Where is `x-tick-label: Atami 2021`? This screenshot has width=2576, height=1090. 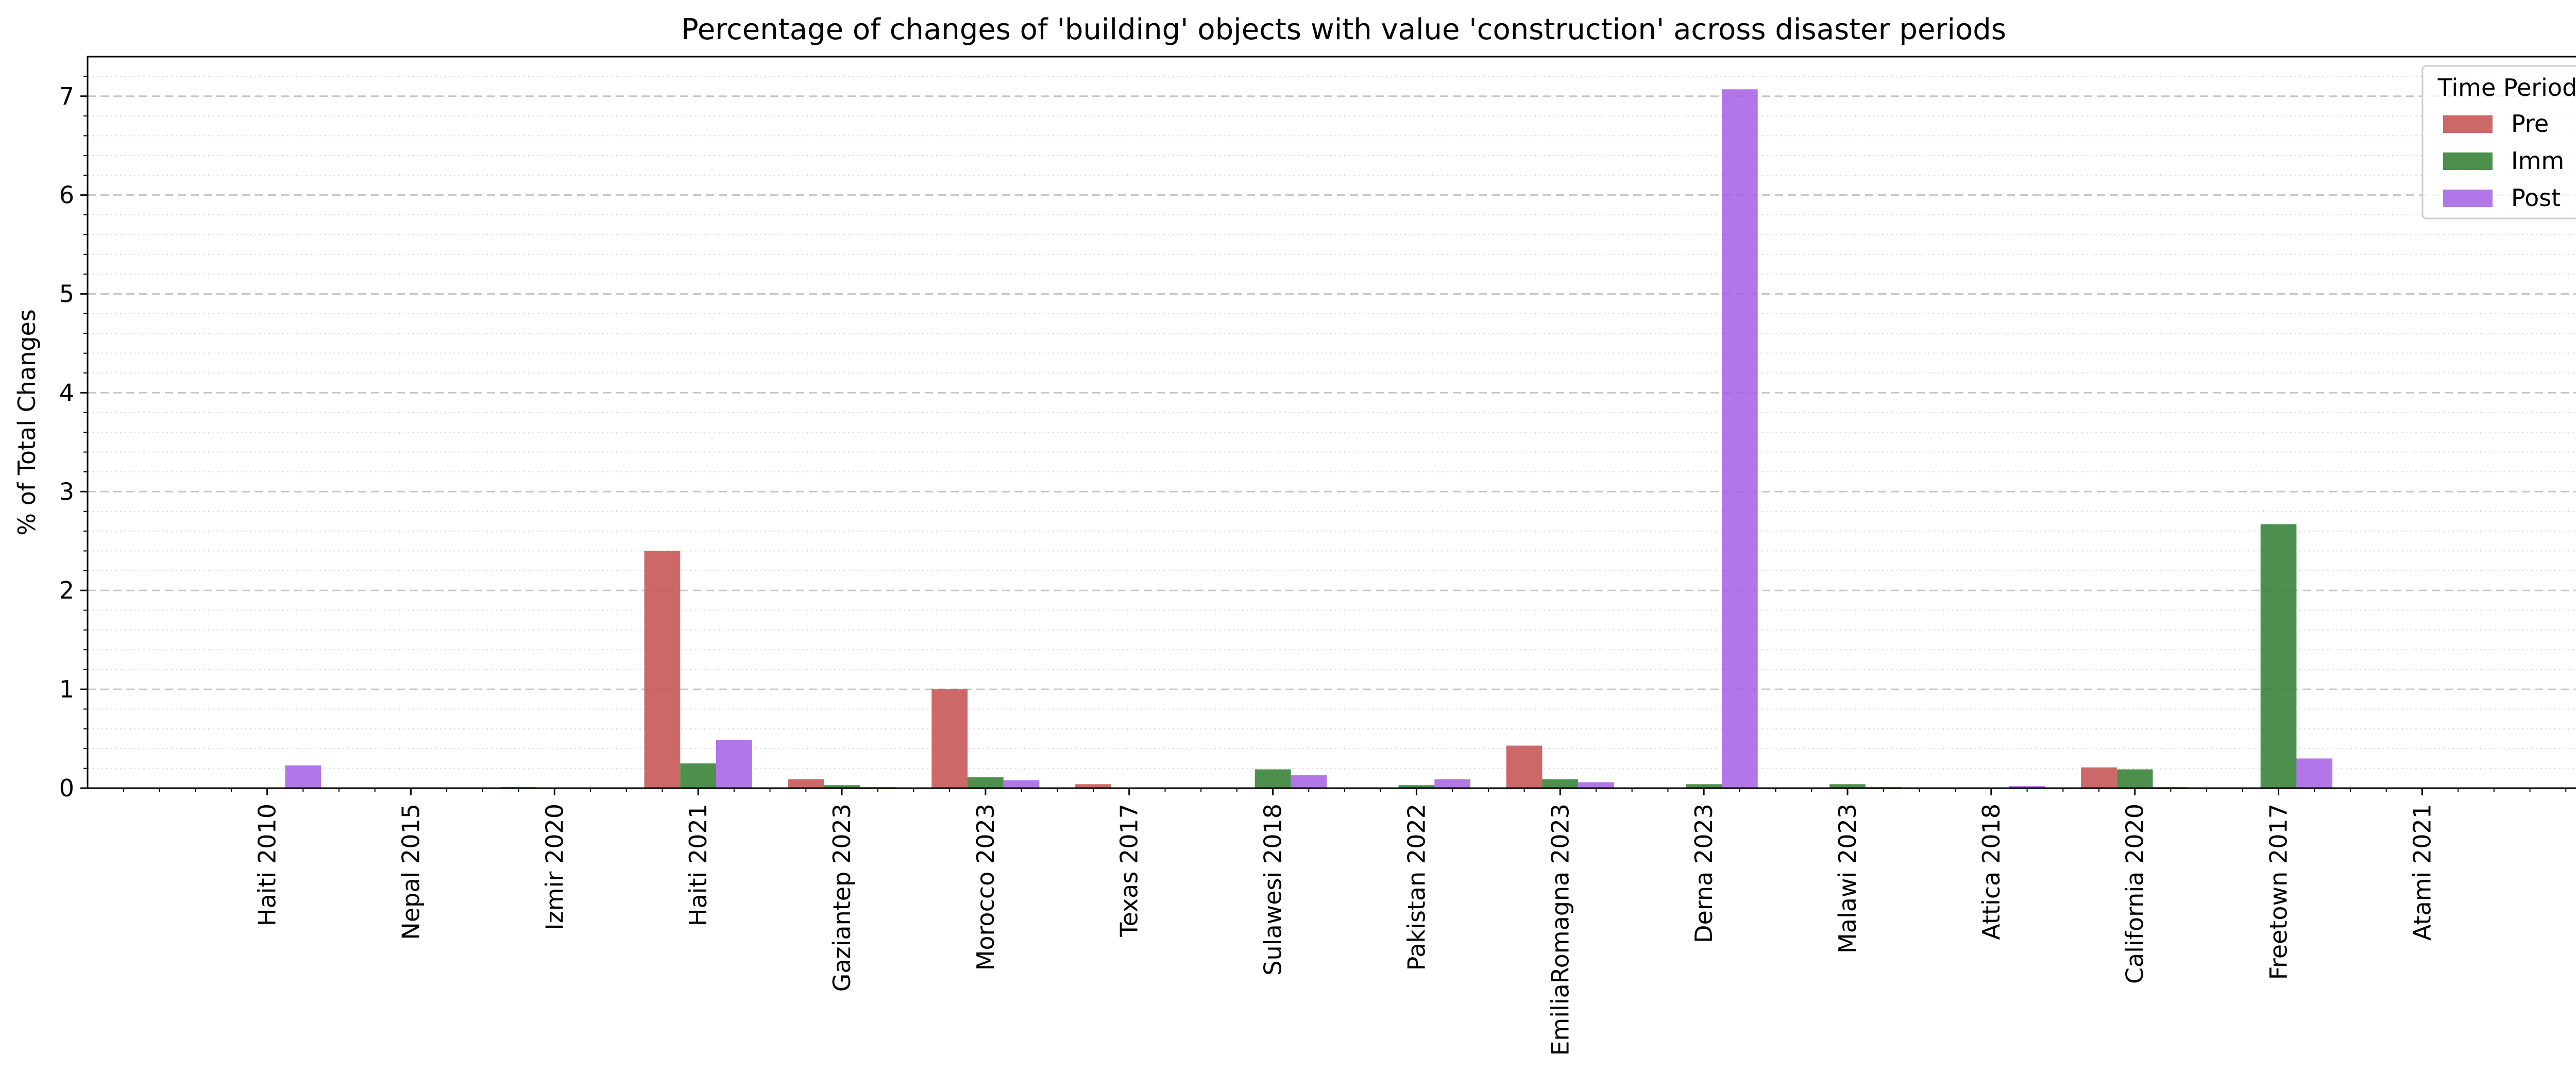
x-tick-label: Atami 2021 is located at coordinates (2422, 872).